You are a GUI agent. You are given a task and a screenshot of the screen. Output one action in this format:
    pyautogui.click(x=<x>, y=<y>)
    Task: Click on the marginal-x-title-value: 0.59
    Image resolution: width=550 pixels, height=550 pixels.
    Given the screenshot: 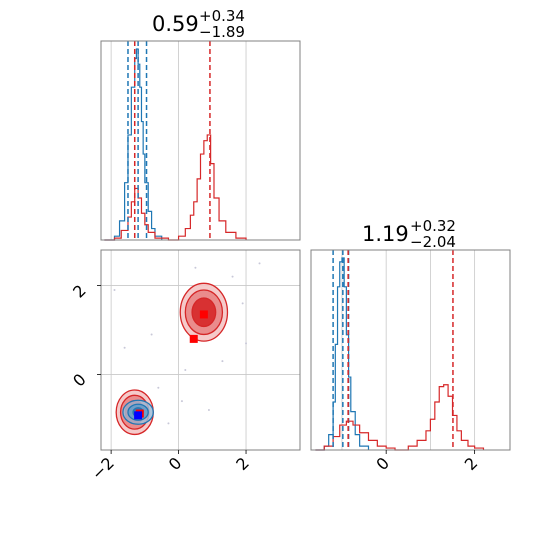 What is the action you would take?
    pyautogui.click(x=175, y=24)
    